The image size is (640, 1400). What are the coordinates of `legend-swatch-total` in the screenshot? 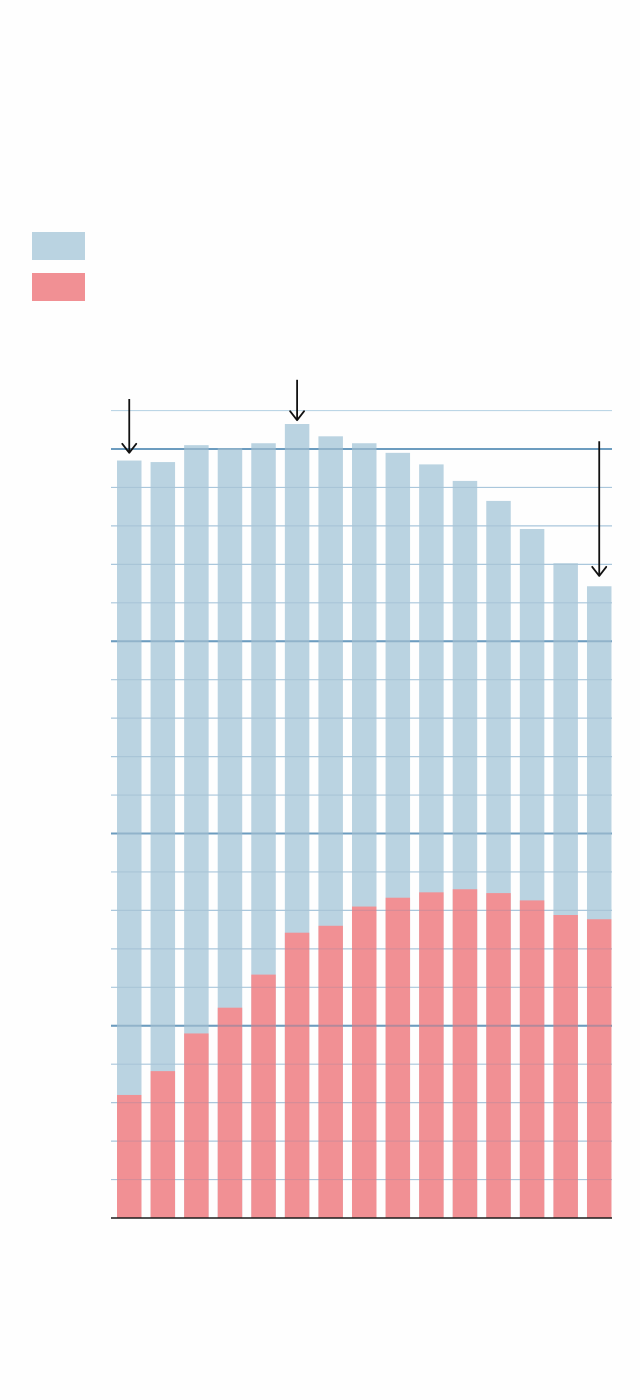 It's located at (58, 246).